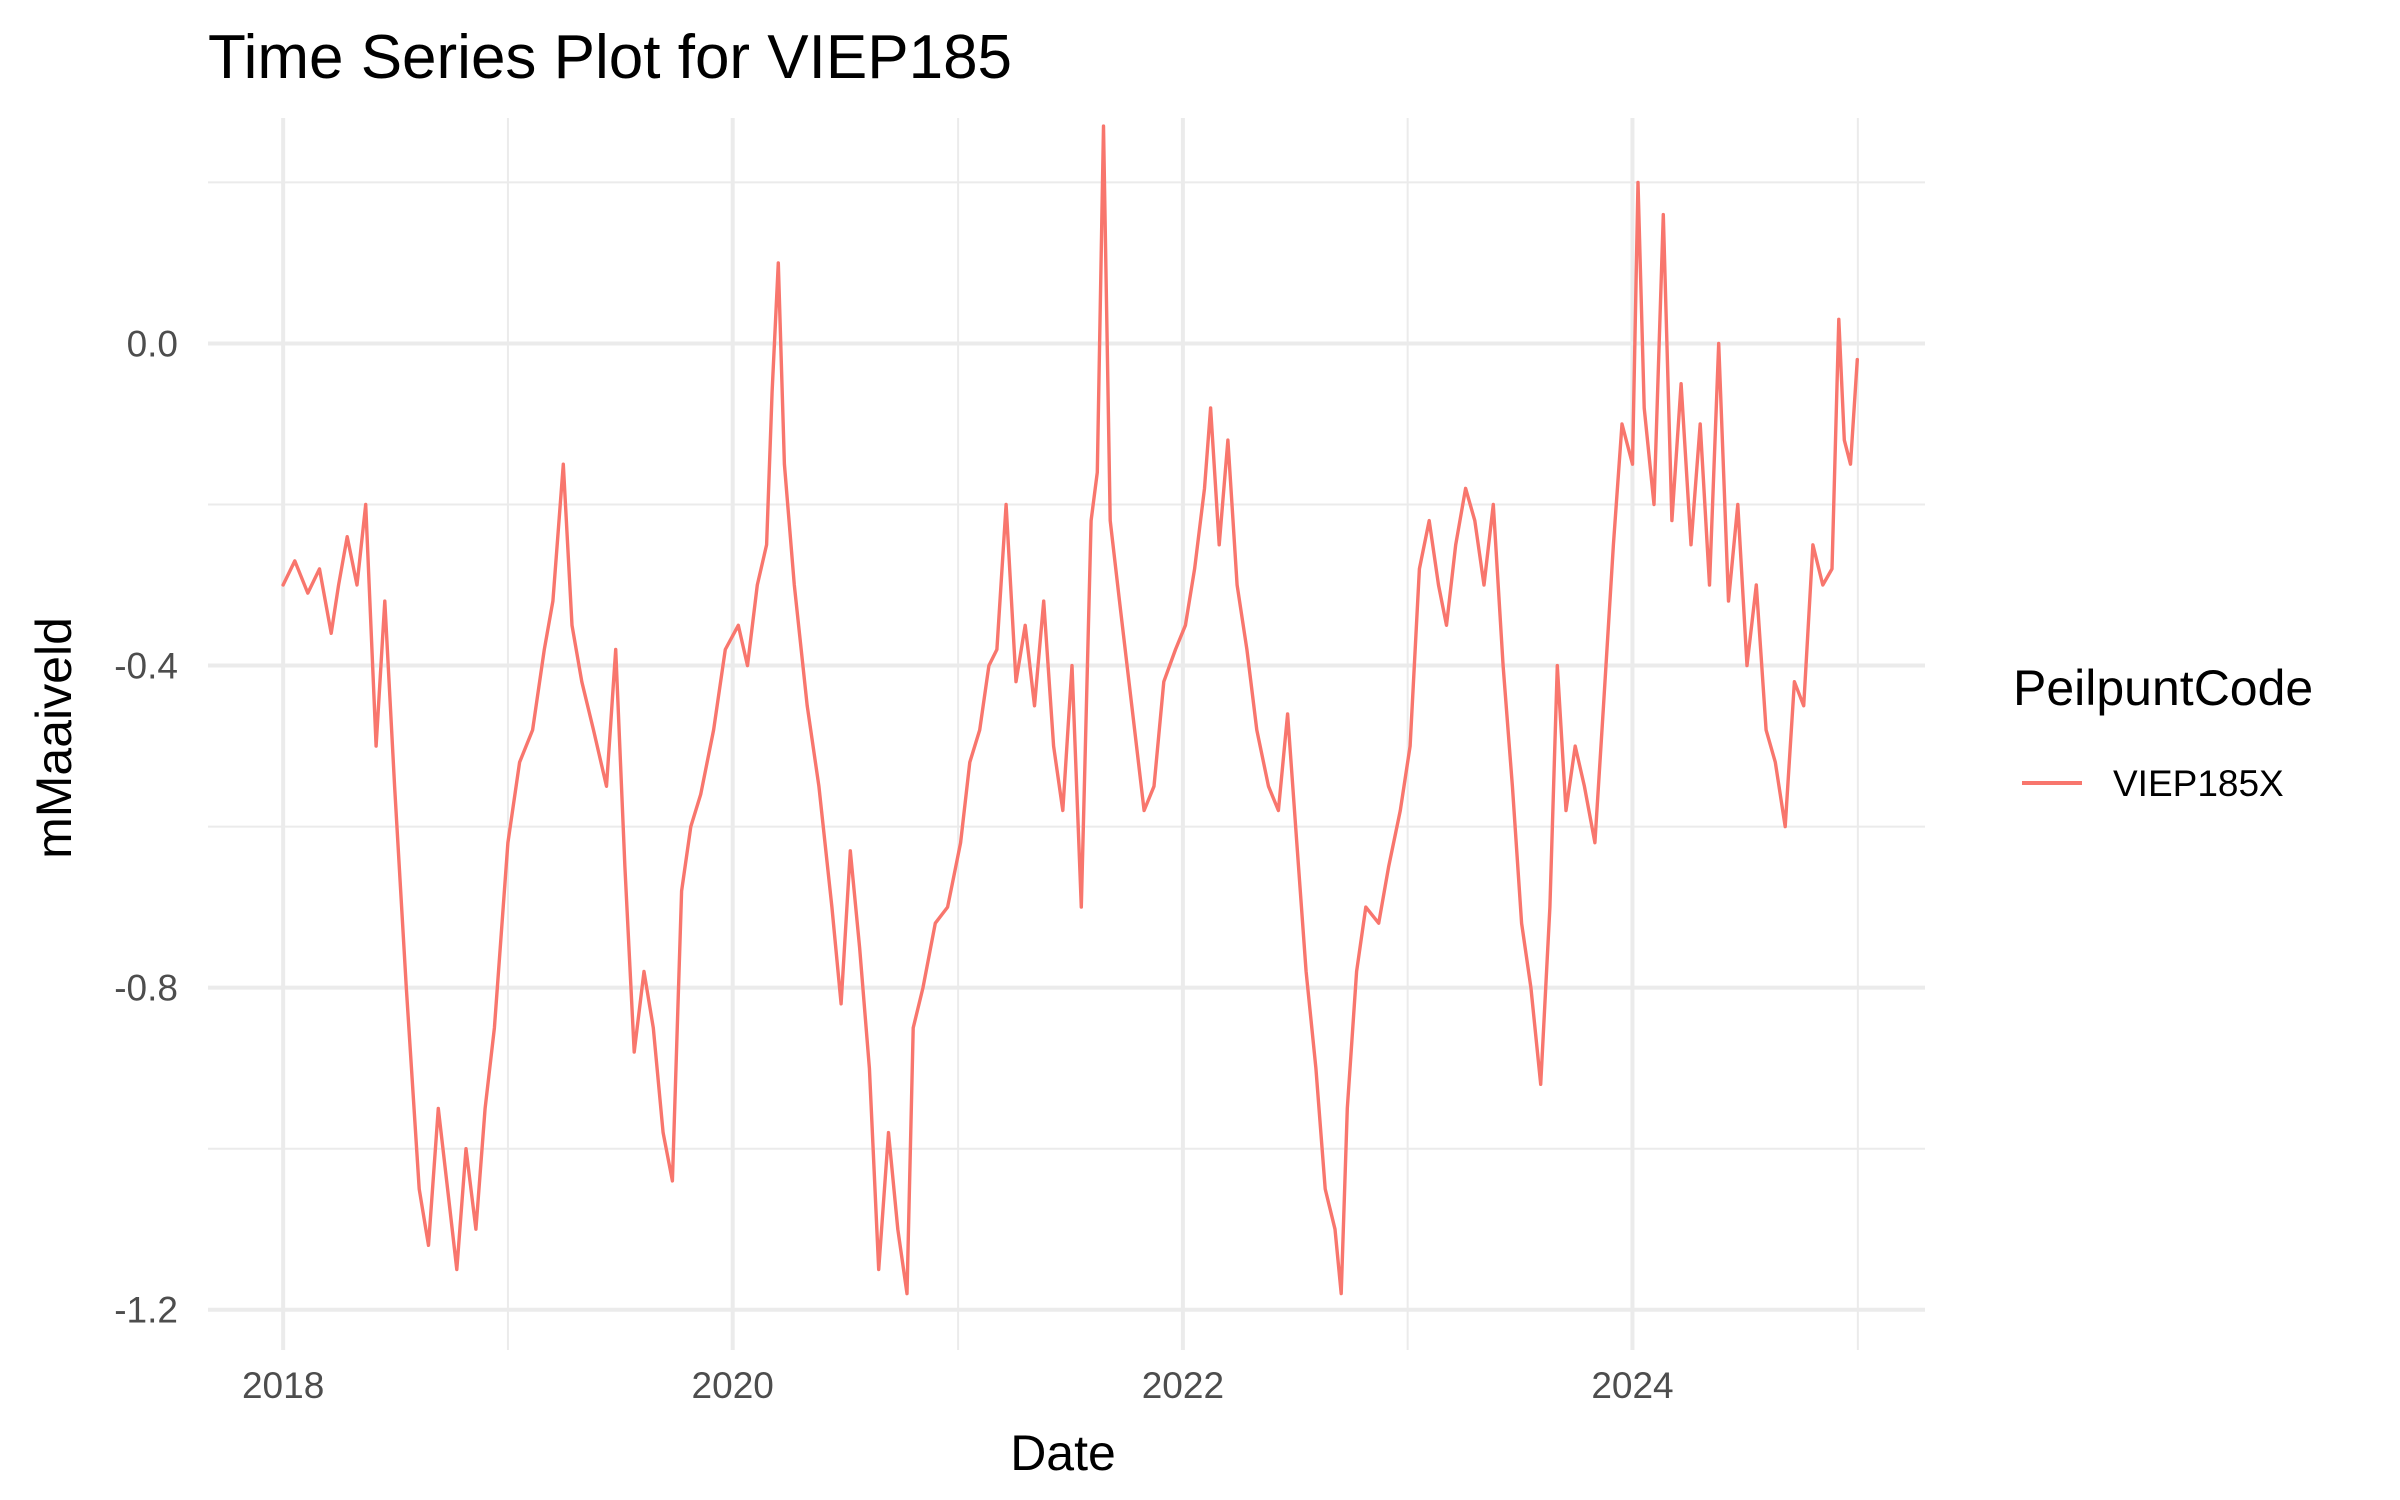 The width and height of the screenshot is (2400, 1500). What do you see at coordinates (146, 1310) in the screenshot?
I see `y-tick-label: -1.2` at bounding box center [146, 1310].